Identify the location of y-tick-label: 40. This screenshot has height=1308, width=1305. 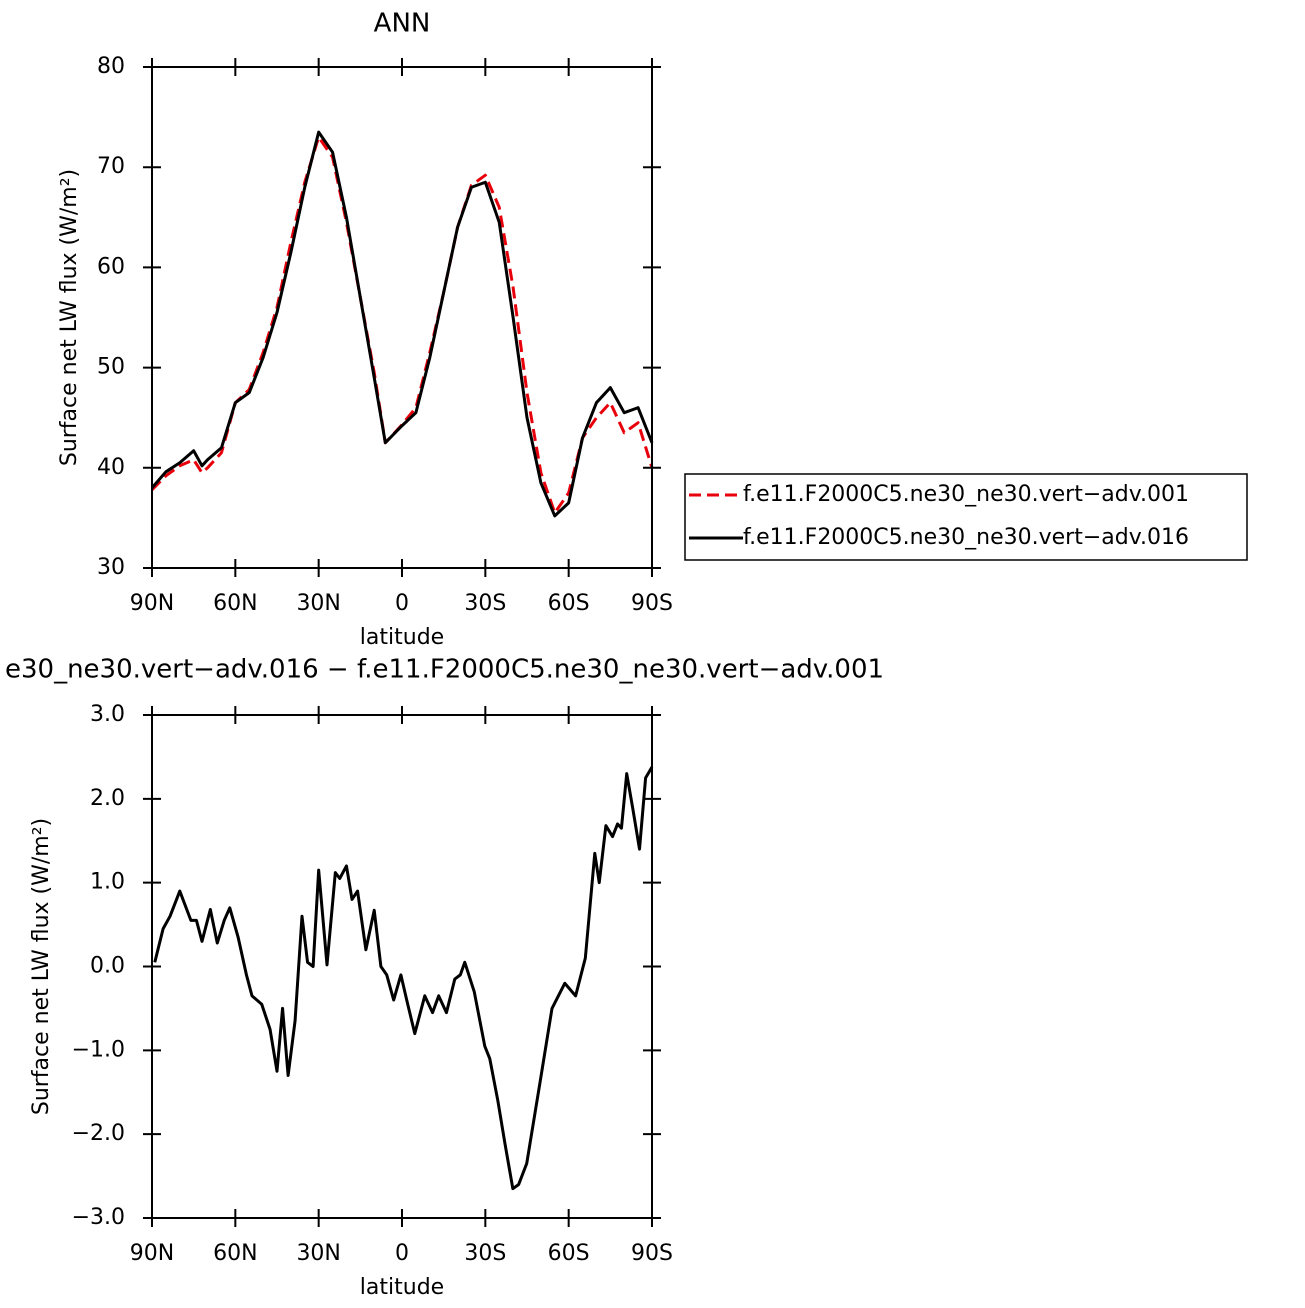
(111, 467).